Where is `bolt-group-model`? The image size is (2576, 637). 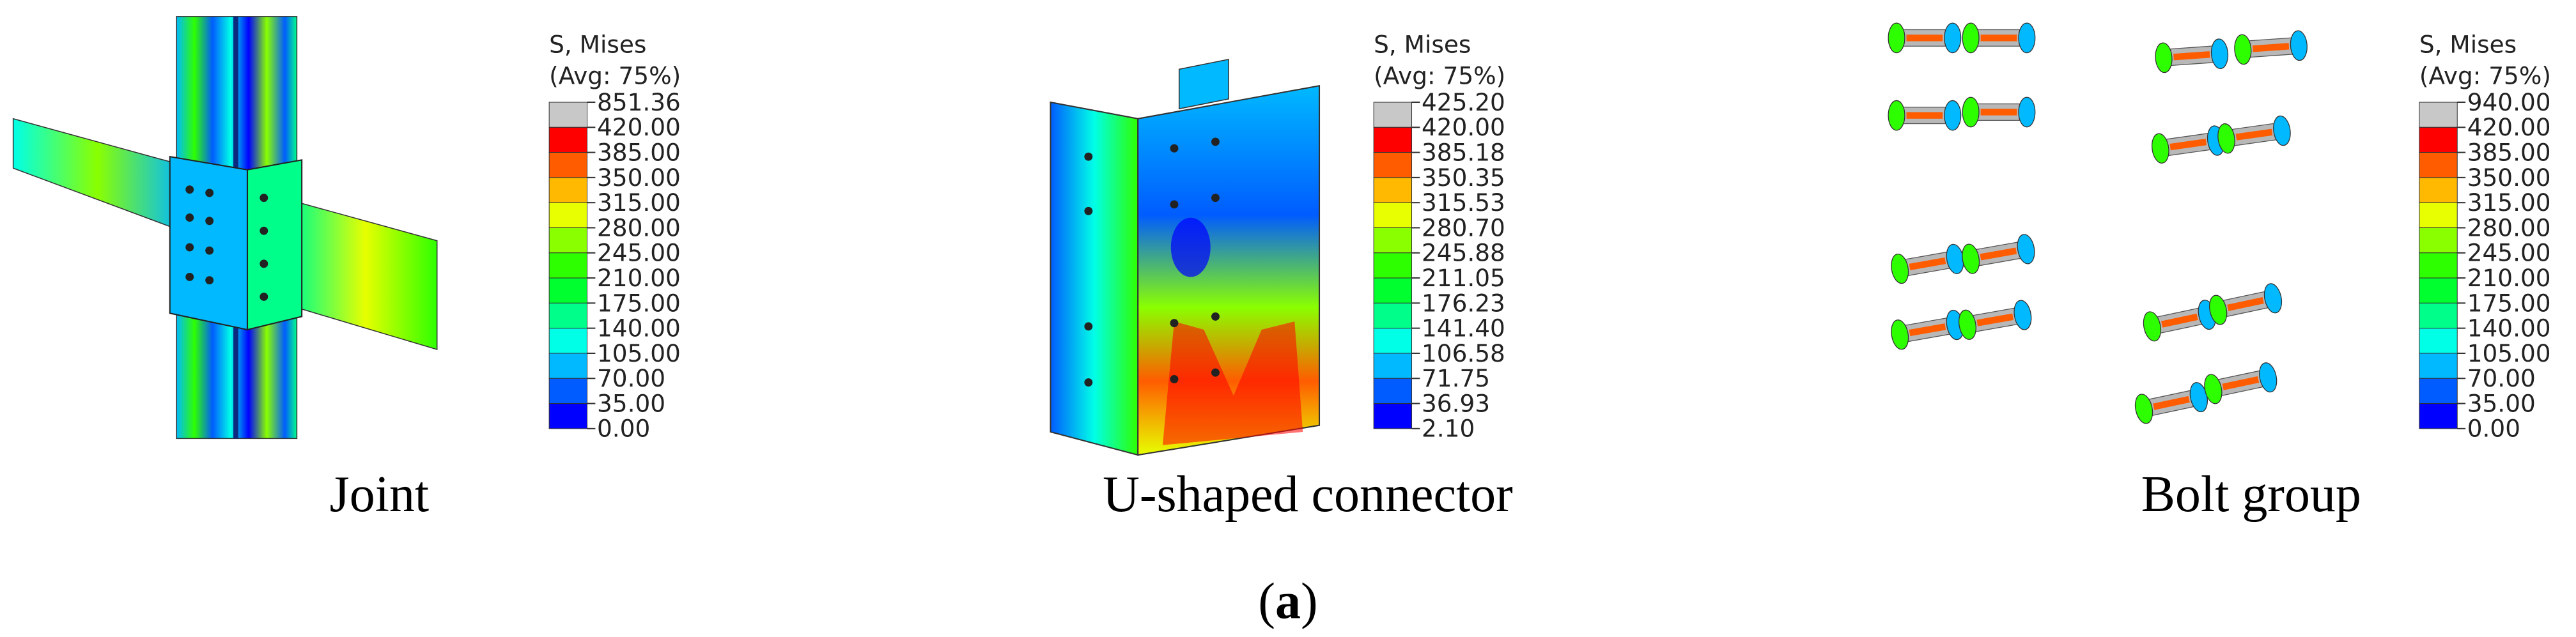
bolt-group-model is located at coordinates (2098, 223).